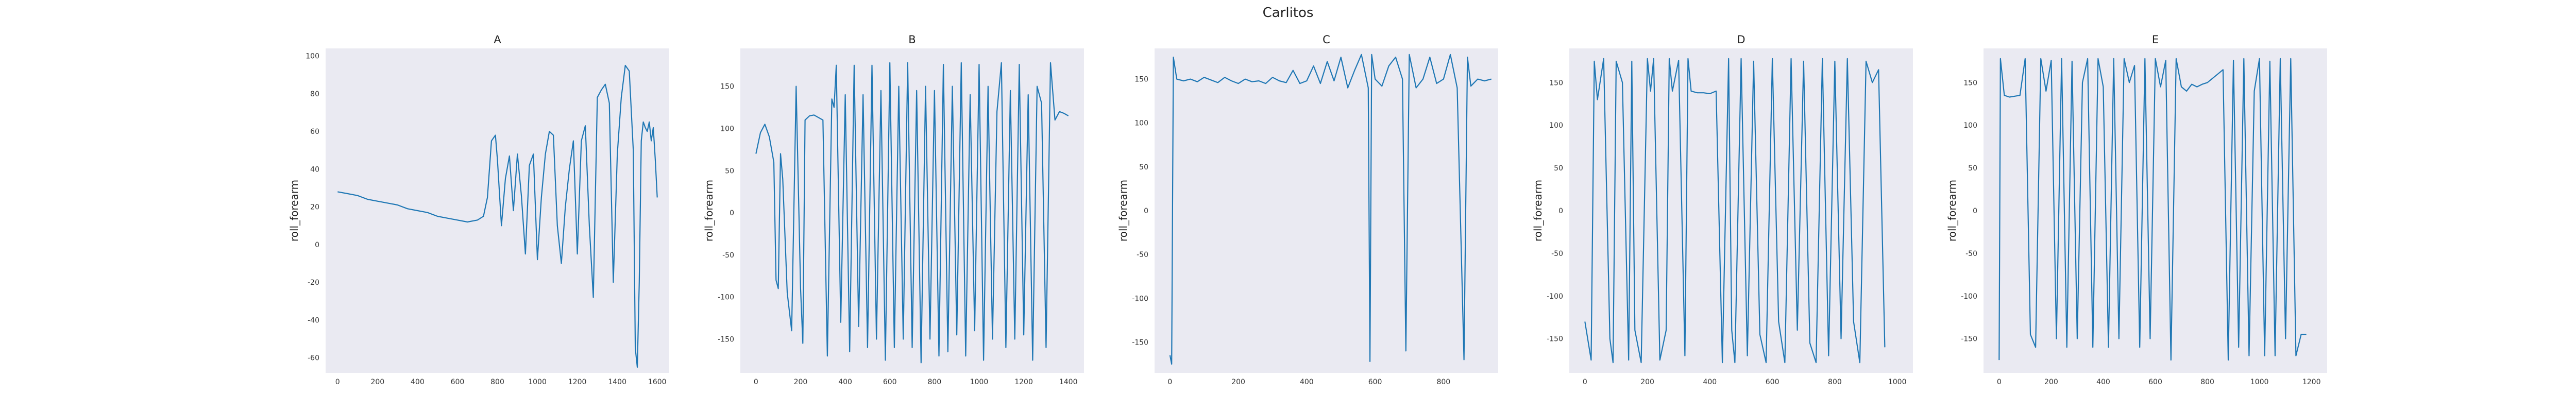  Describe the element at coordinates (1326, 39) in the screenshot. I see `panel-title: C` at that location.